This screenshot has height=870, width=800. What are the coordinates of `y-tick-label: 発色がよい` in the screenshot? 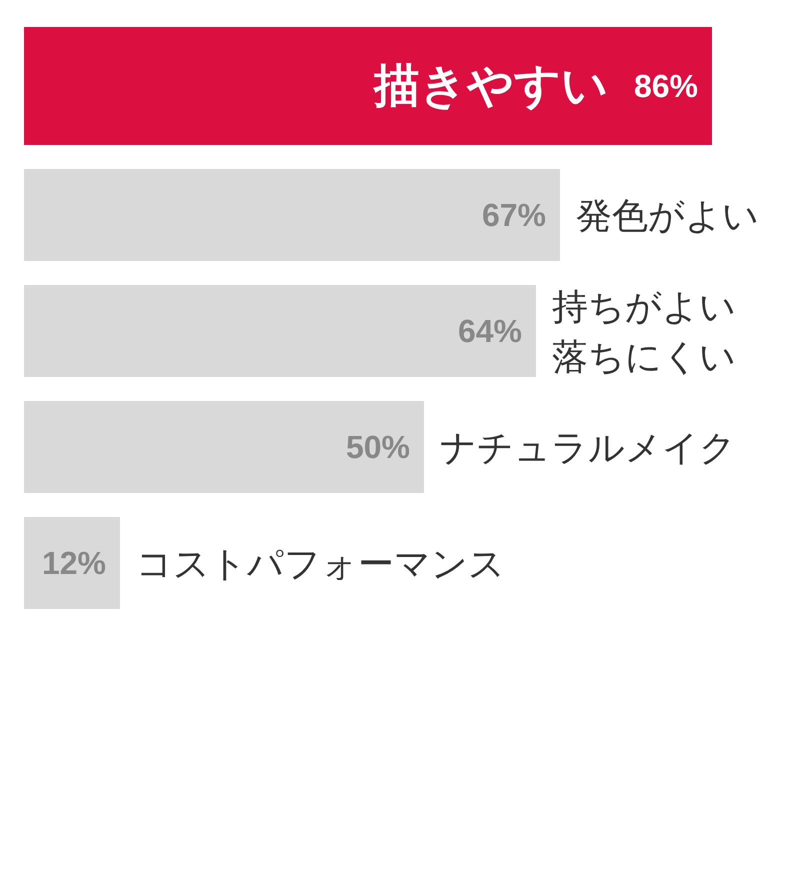 It's located at (667, 215).